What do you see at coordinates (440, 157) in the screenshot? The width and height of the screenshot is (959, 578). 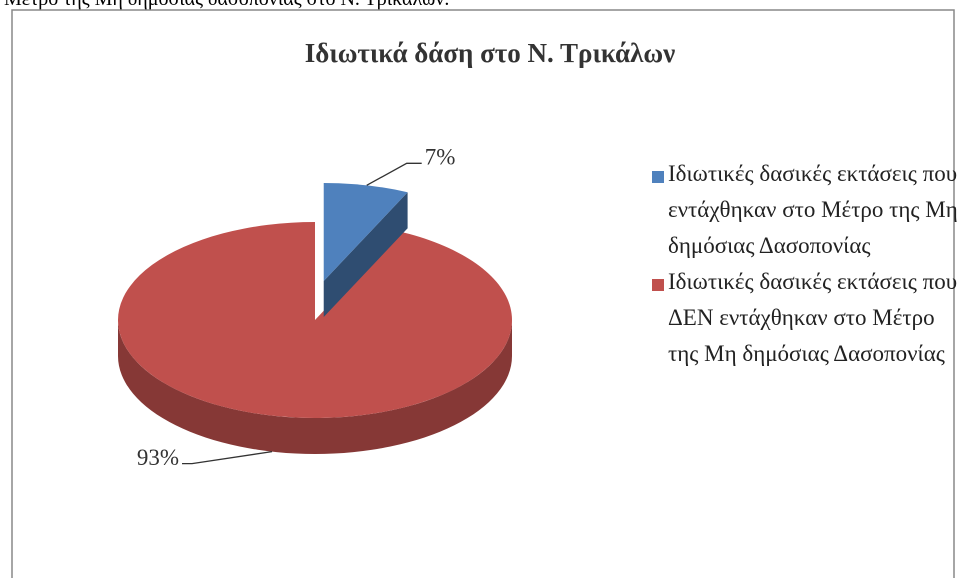 I see `data-label: 7%` at bounding box center [440, 157].